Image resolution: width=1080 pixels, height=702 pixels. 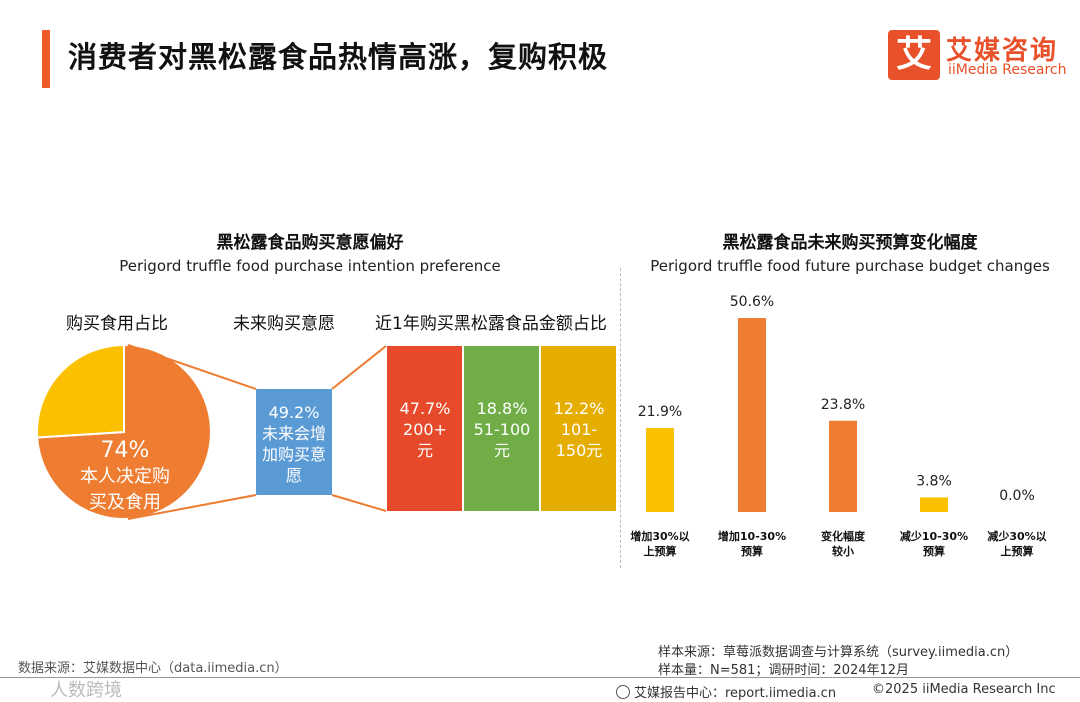 What do you see at coordinates (752, 551) in the screenshot?
I see `budget-category-2-line-2: 预算` at bounding box center [752, 551].